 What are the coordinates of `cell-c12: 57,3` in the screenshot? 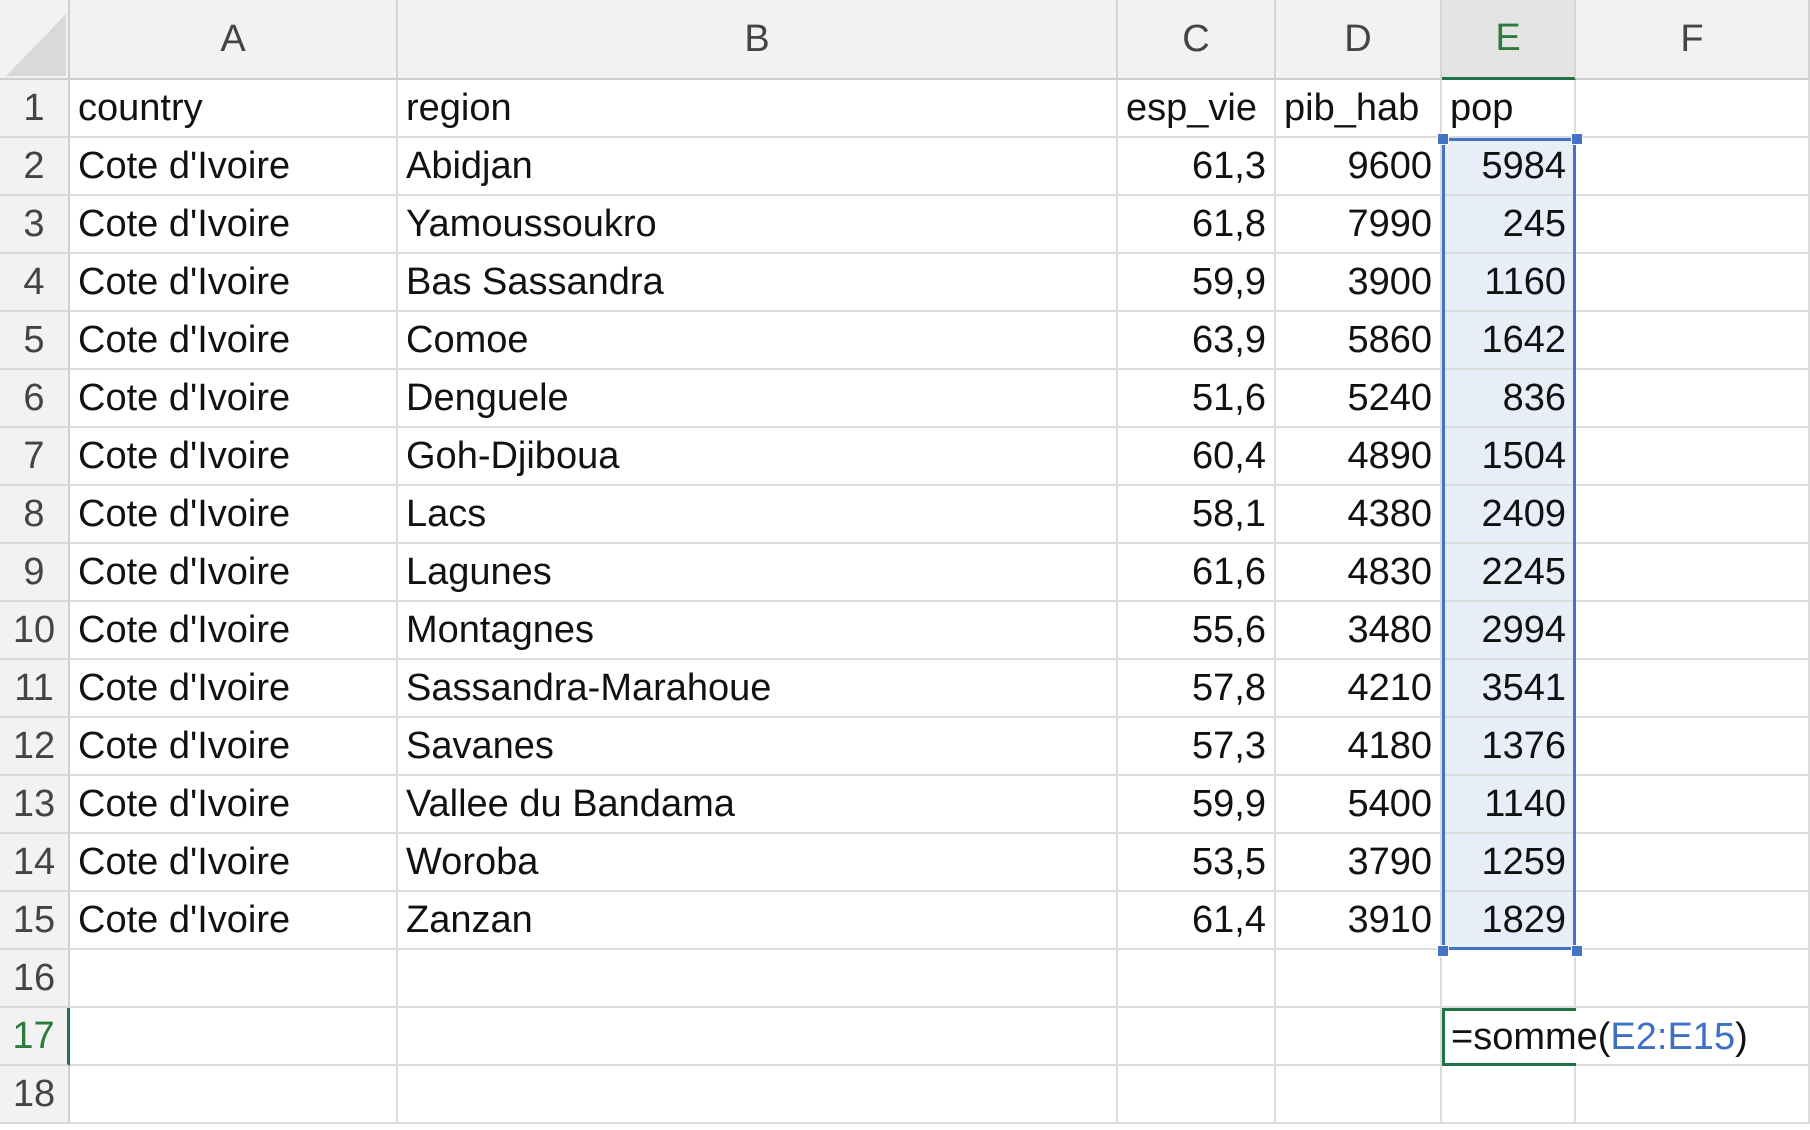 It's located at (1197, 747).